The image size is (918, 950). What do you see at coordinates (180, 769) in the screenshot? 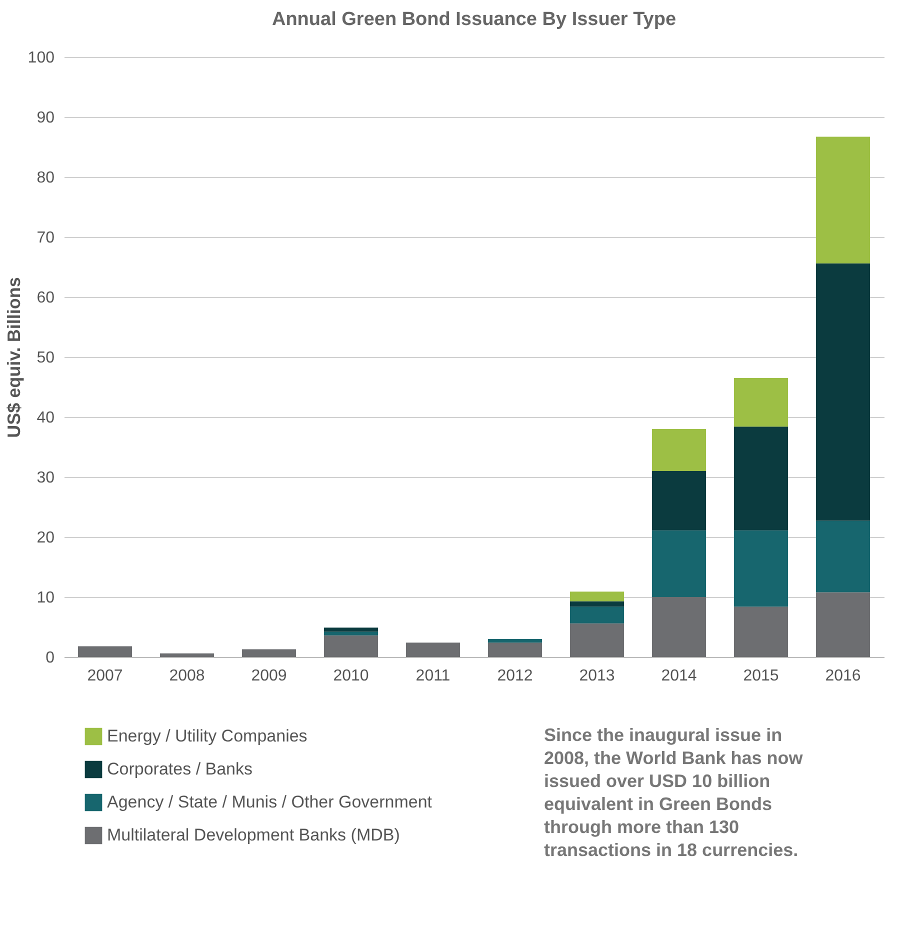
I see `legend-label: Corporates / Banks` at bounding box center [180, 769].